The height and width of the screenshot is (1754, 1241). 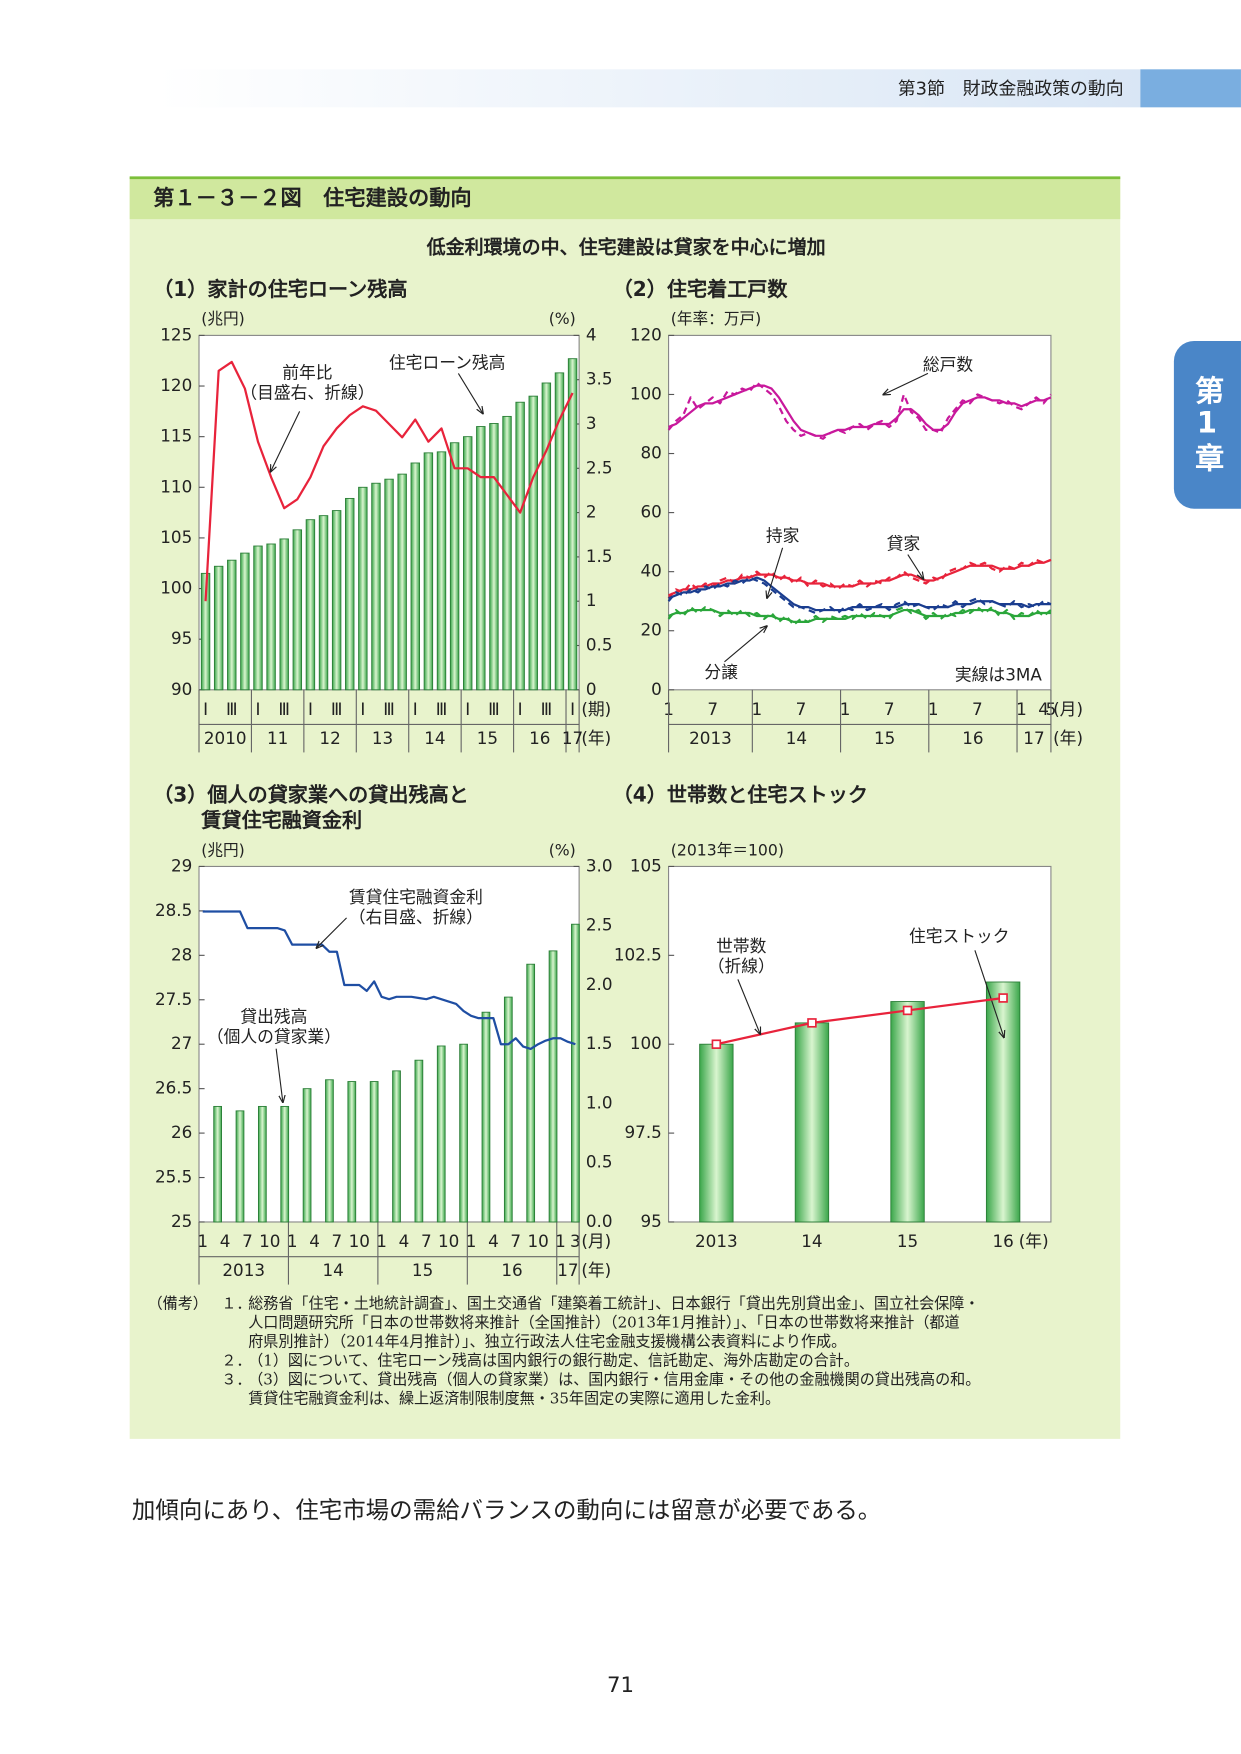 What do you see at coordinates (1011, 88) in the screenshot?
I see `section-title: 第3節 財政金融政策の動向` at bounding box center [1011, 88].